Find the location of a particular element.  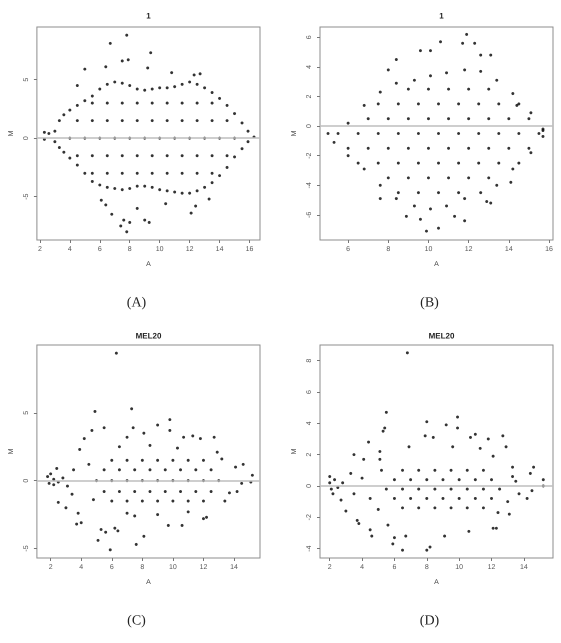

text: (D) is located at coordinates (430, 621).